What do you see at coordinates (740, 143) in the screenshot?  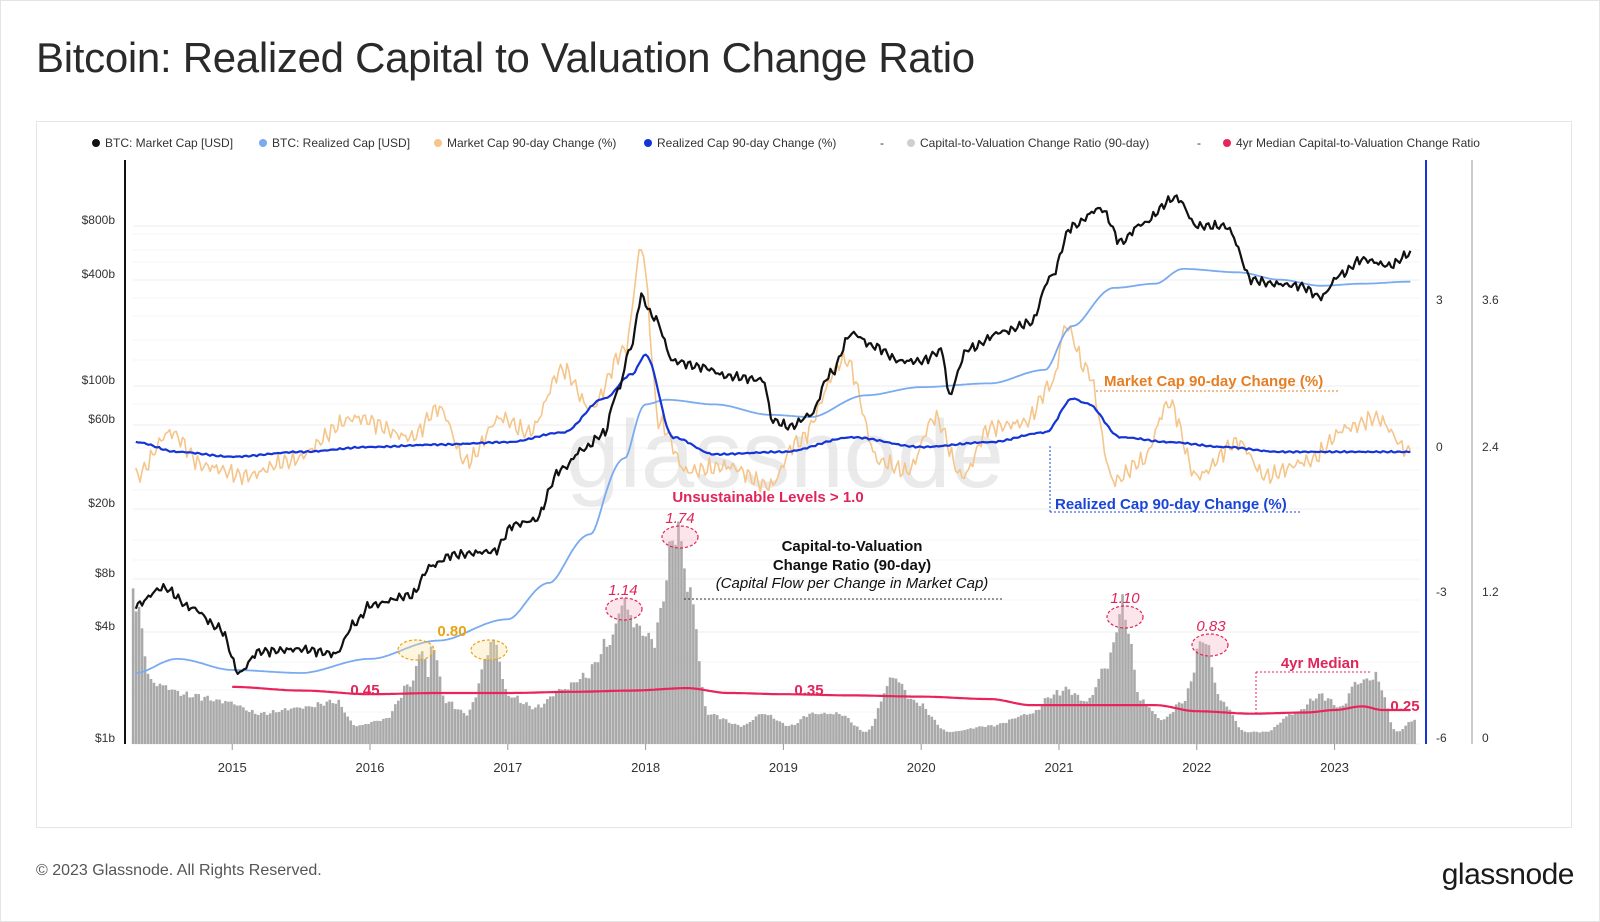 I see `legend-item-realized-cap-change: Realized Cap 90-day Change (%)` at bounding box center [740, 143].